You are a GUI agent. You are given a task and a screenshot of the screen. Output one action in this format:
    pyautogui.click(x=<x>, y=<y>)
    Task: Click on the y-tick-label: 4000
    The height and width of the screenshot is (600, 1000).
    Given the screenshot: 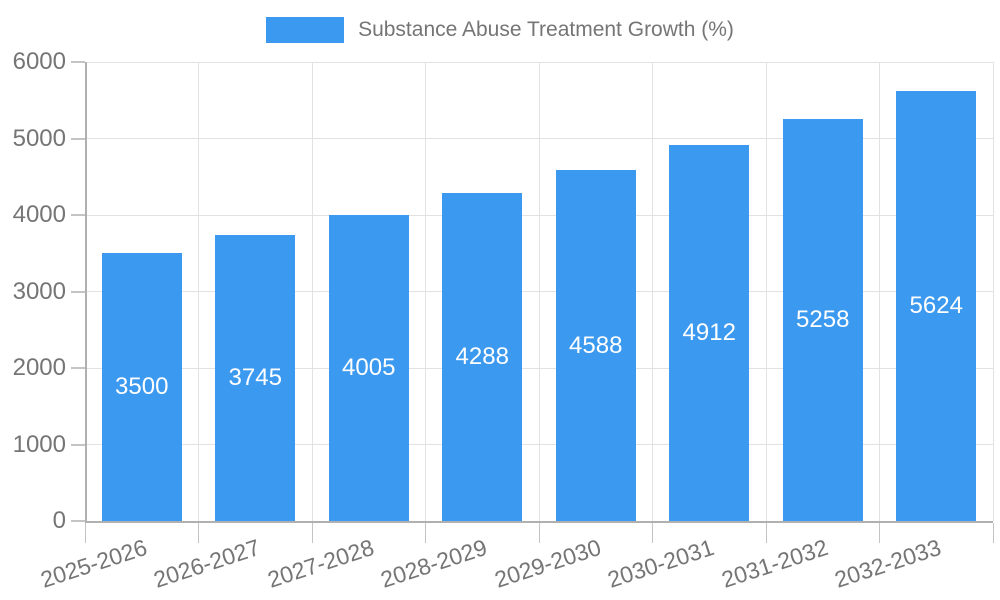 What is the action you would take?
    pyautogui.click(x=39, y=214)
    